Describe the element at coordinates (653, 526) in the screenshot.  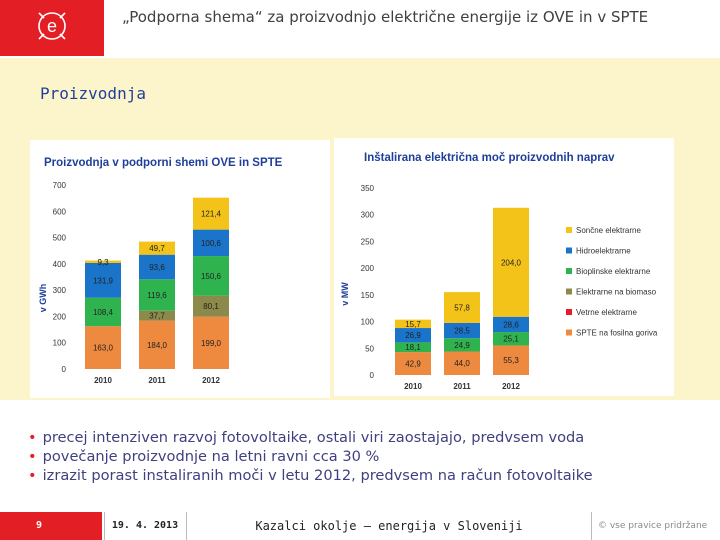
I see `copyright: © vse pravice pridržane` at that location.